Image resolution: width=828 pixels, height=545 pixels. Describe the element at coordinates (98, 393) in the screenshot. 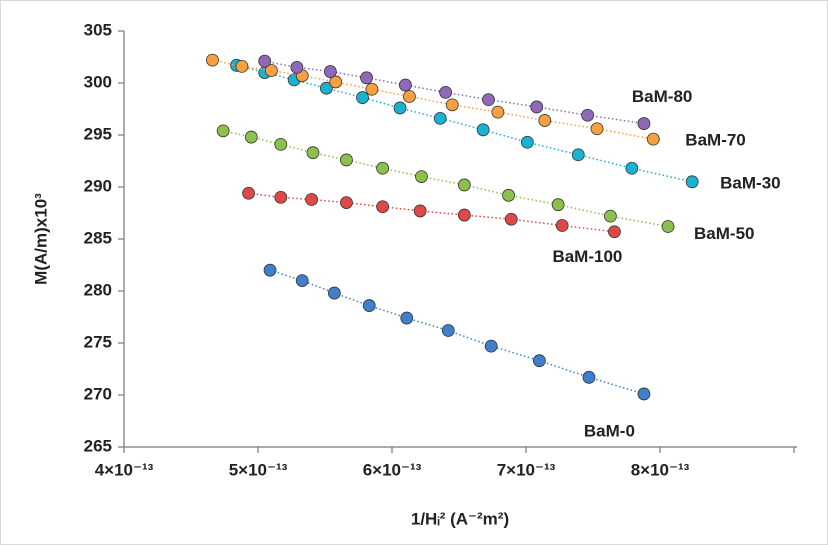

I see `y-tick-label: 270` at that location.